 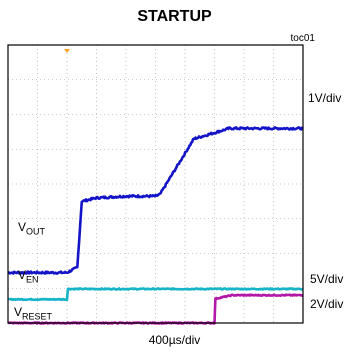 What do you see at coordinates (37, 316) in the screenshot?
I see `vreset-label-sub: RESET` at bounding box center [37, 316].